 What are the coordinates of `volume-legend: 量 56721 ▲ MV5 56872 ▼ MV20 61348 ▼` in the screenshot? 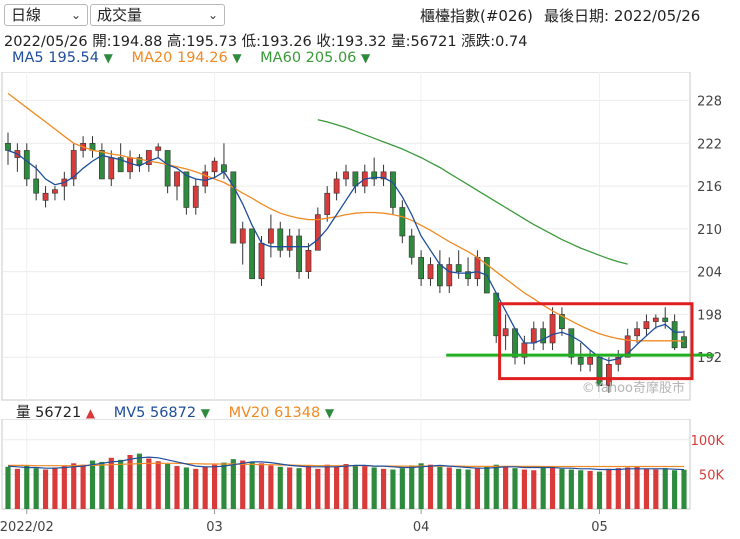 It's located at (182, 411).